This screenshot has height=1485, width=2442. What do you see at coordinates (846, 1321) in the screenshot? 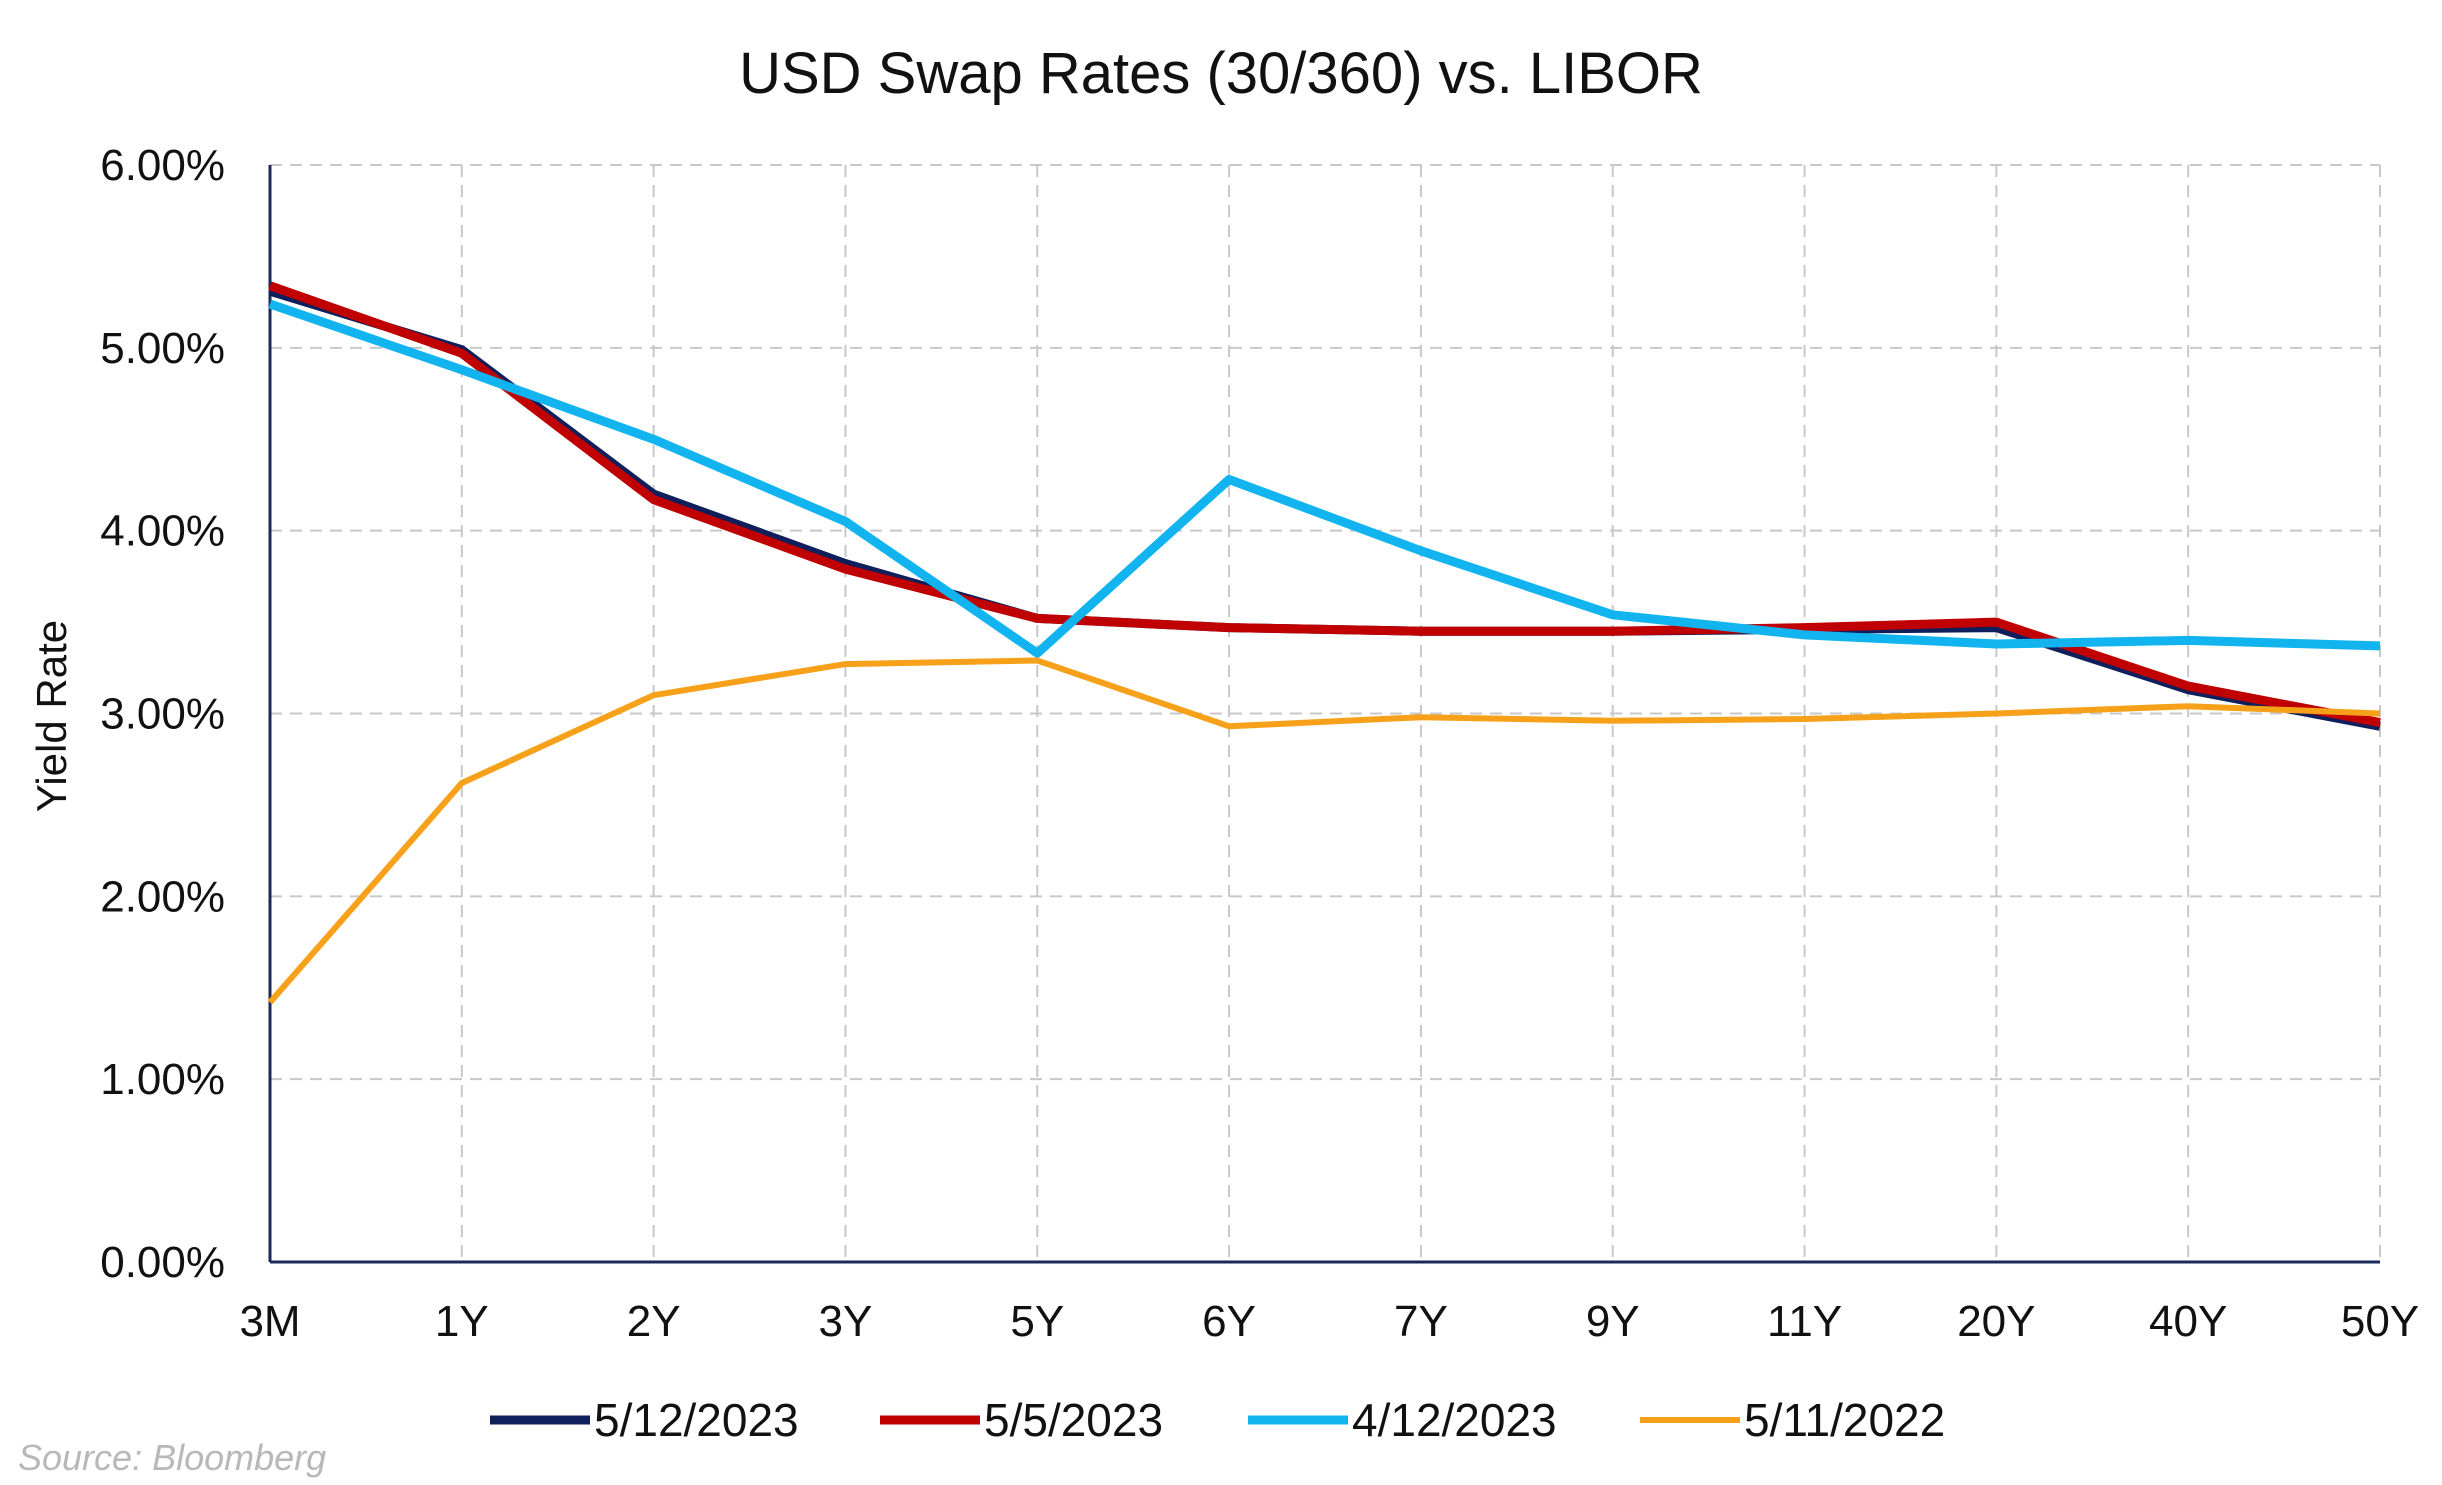
I see `x-tick-label: 3Y` at bounding box center [846, 1321].